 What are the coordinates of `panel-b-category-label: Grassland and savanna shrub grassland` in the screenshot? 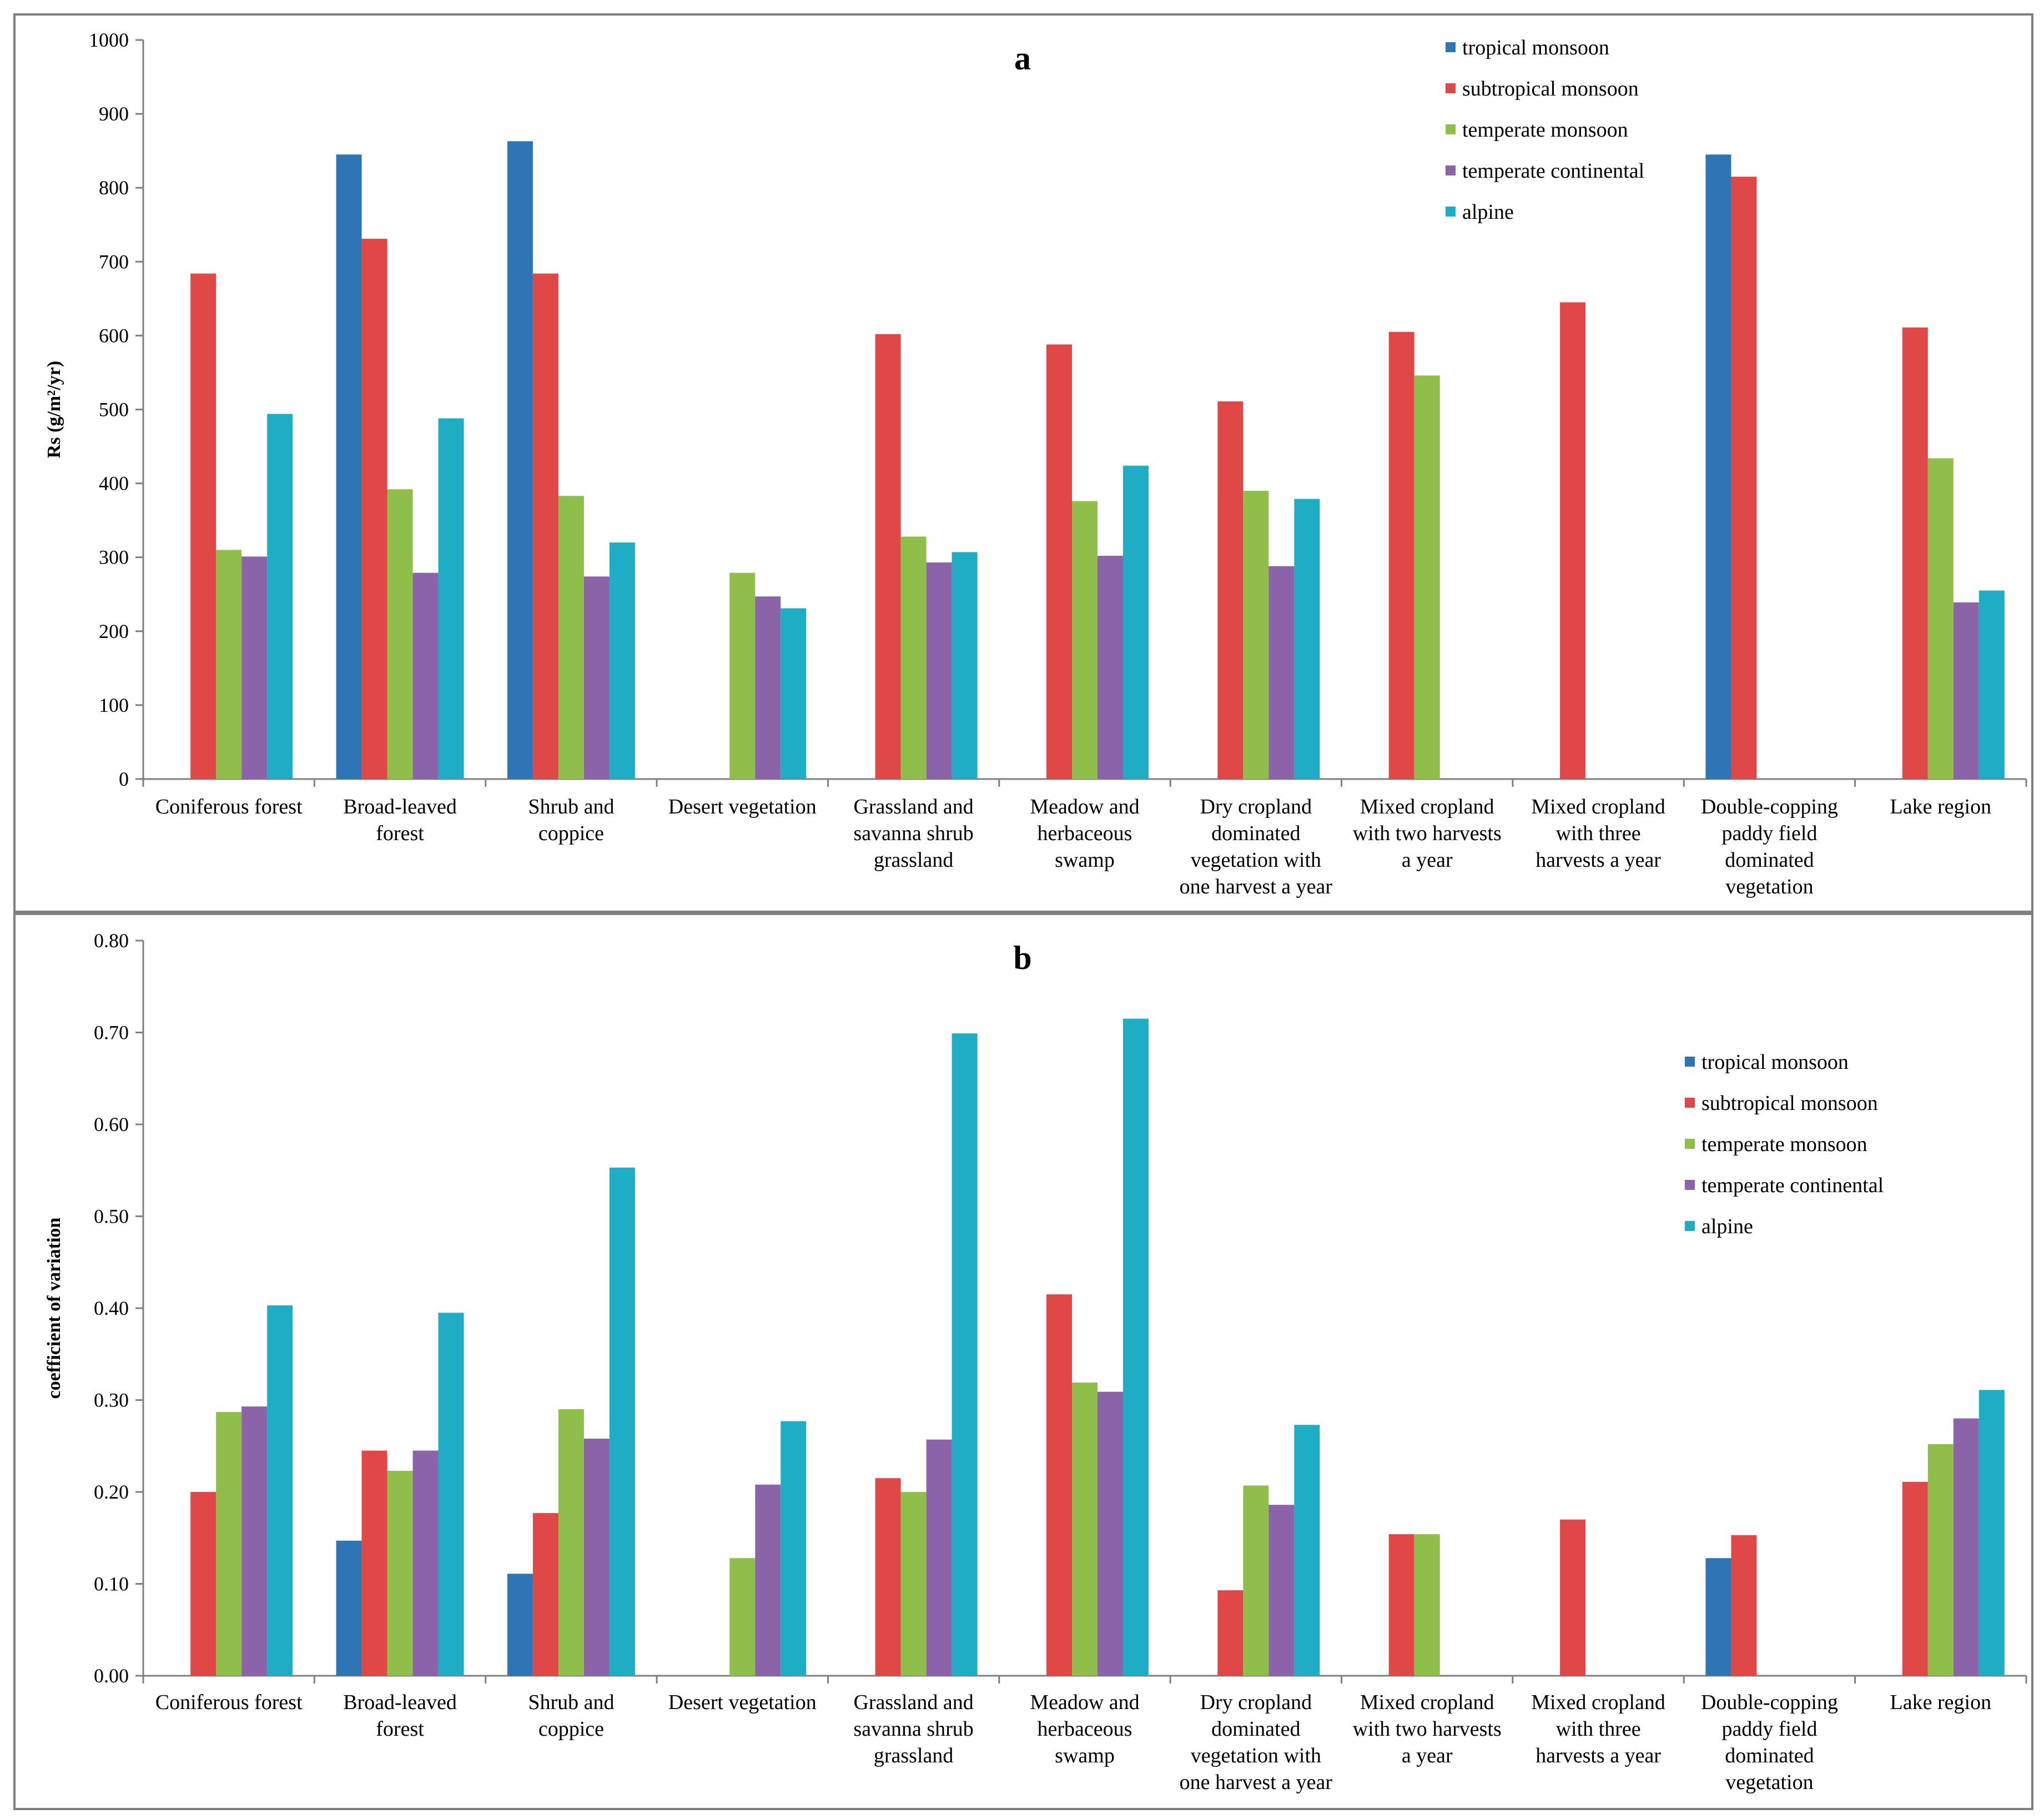 It's located at (913, 1729).